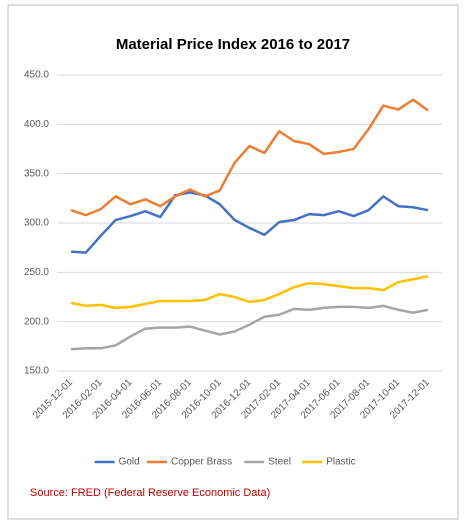  What do you see at coordinates (36, 371) in the screenshot?
I see `y-tick-label: 150.0` at bounding box center [36, 371].